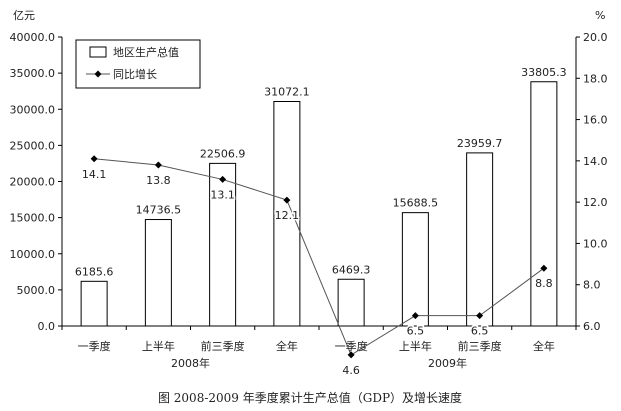  Describe the element at coordinates (595, 37) in the screenshot. I see `right-tick-label: 20.0` at that location.